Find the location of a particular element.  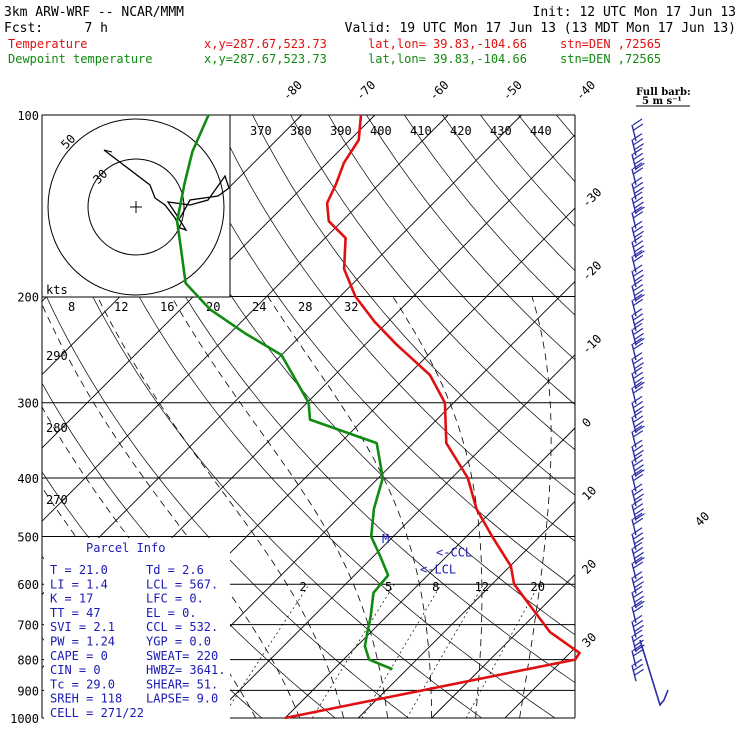

legend-dewpoint-latlon: lat,lon= 39.83,-104.66 is located at coordinates (447, 59).